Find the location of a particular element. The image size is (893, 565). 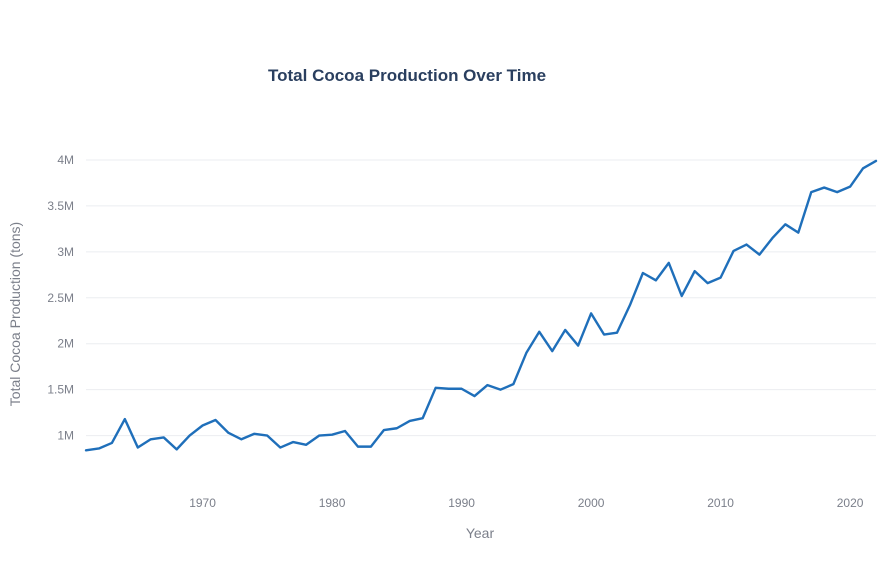

x-tick-label: 2010 is located at coordinates (720, 503).